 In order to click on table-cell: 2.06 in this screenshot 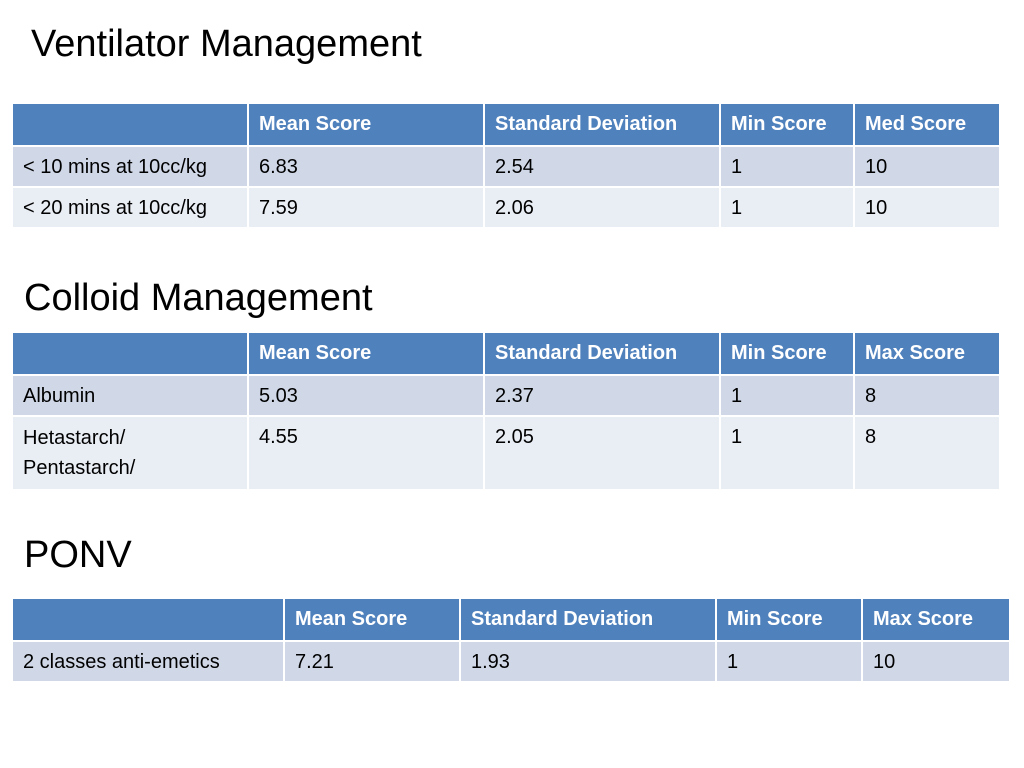, I will do `click(602, 207)`.